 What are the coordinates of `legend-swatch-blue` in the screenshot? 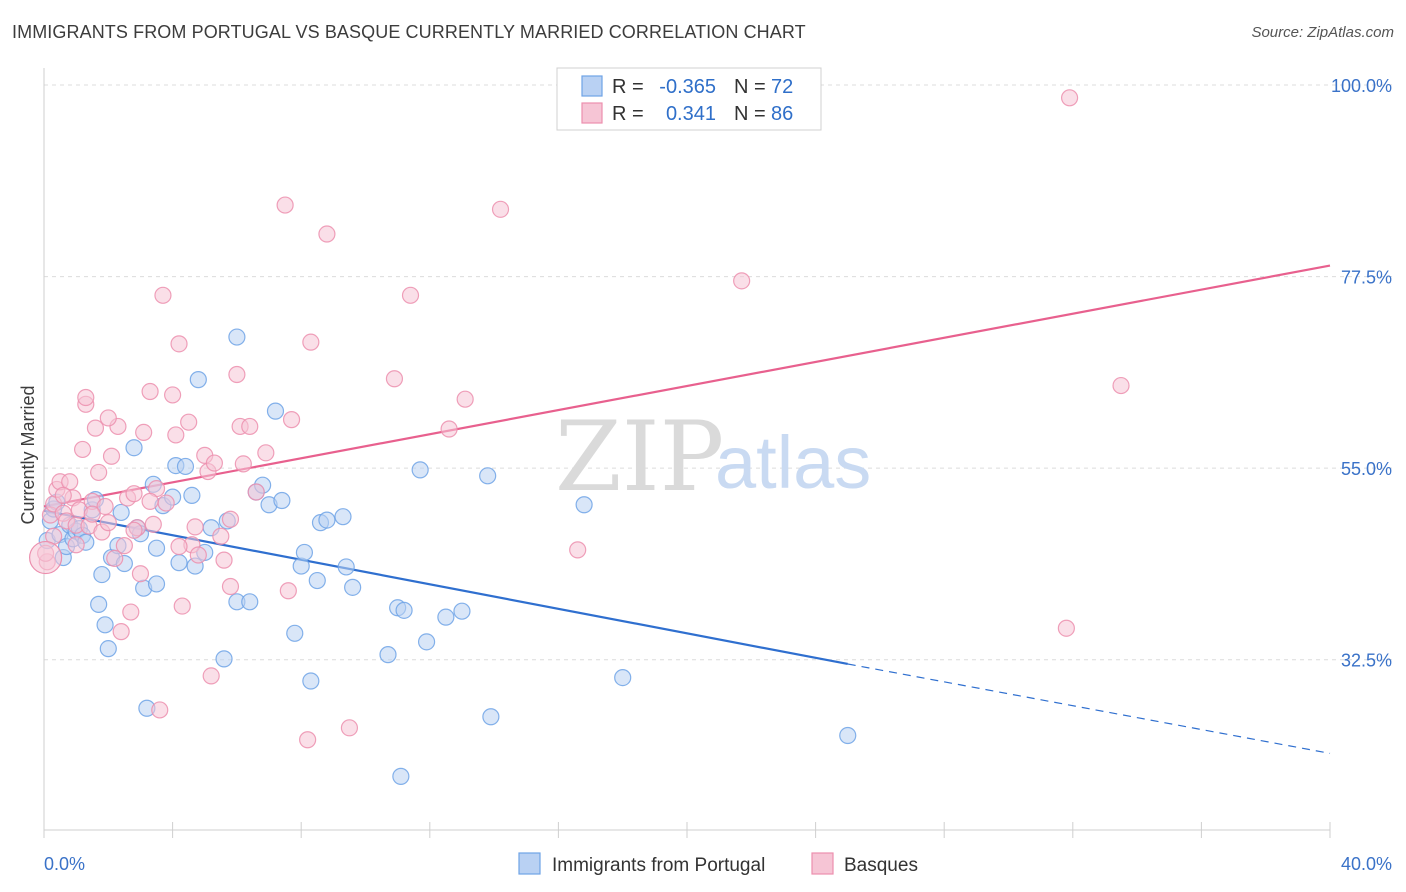 It's located at (592, 86).